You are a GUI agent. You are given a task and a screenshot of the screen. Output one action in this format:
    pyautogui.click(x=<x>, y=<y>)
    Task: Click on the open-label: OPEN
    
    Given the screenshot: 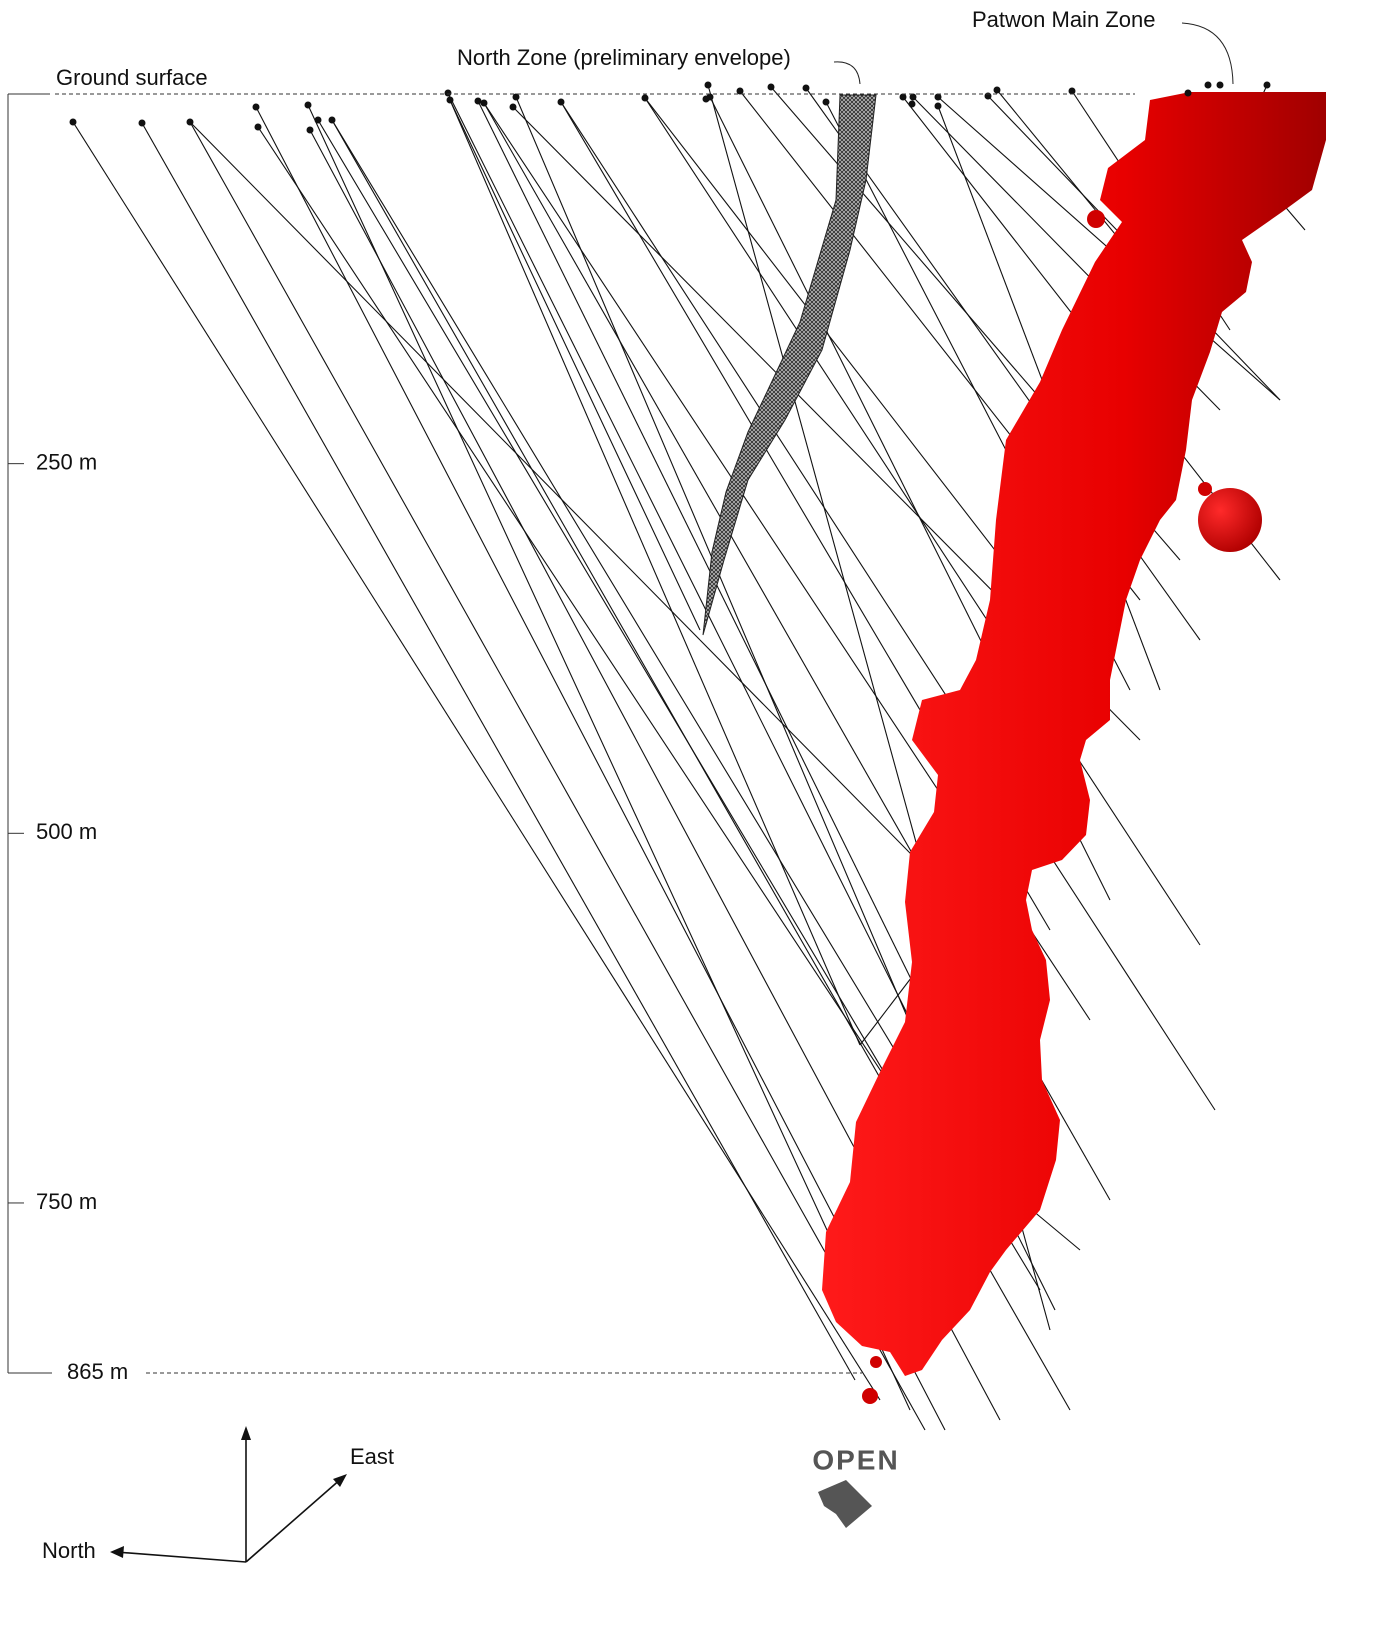 What is the action you would take?
    pyautogui.click(x=855, y=1459)
    